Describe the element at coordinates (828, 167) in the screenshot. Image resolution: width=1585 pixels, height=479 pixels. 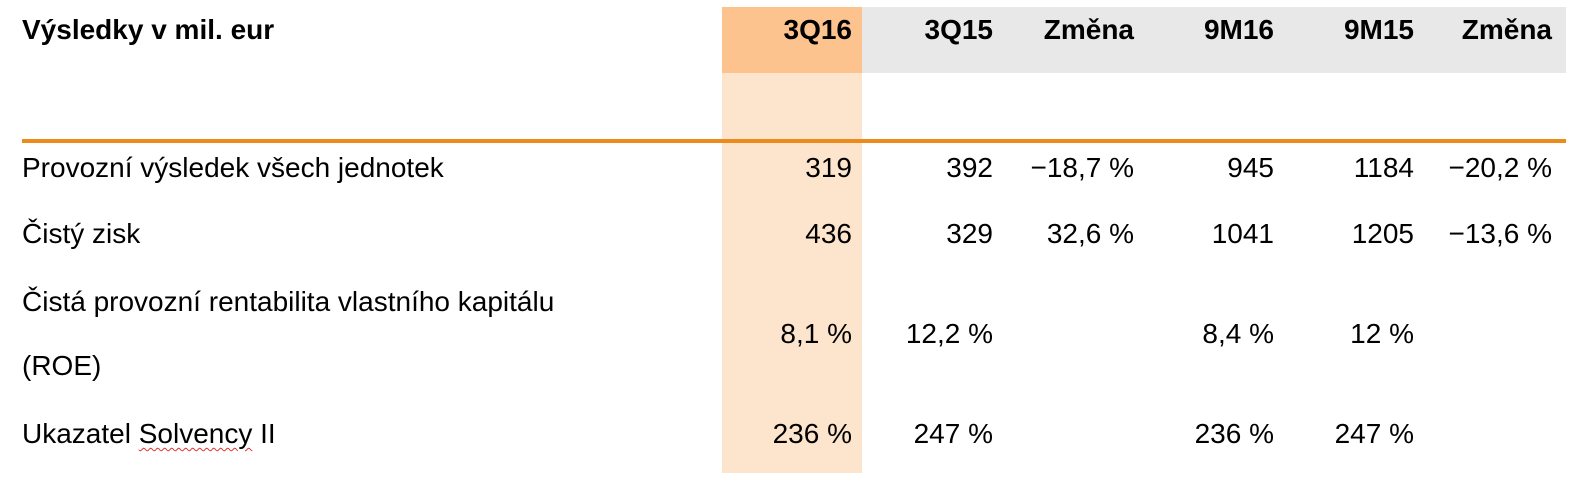
I see `table-cell: 319` at that location.